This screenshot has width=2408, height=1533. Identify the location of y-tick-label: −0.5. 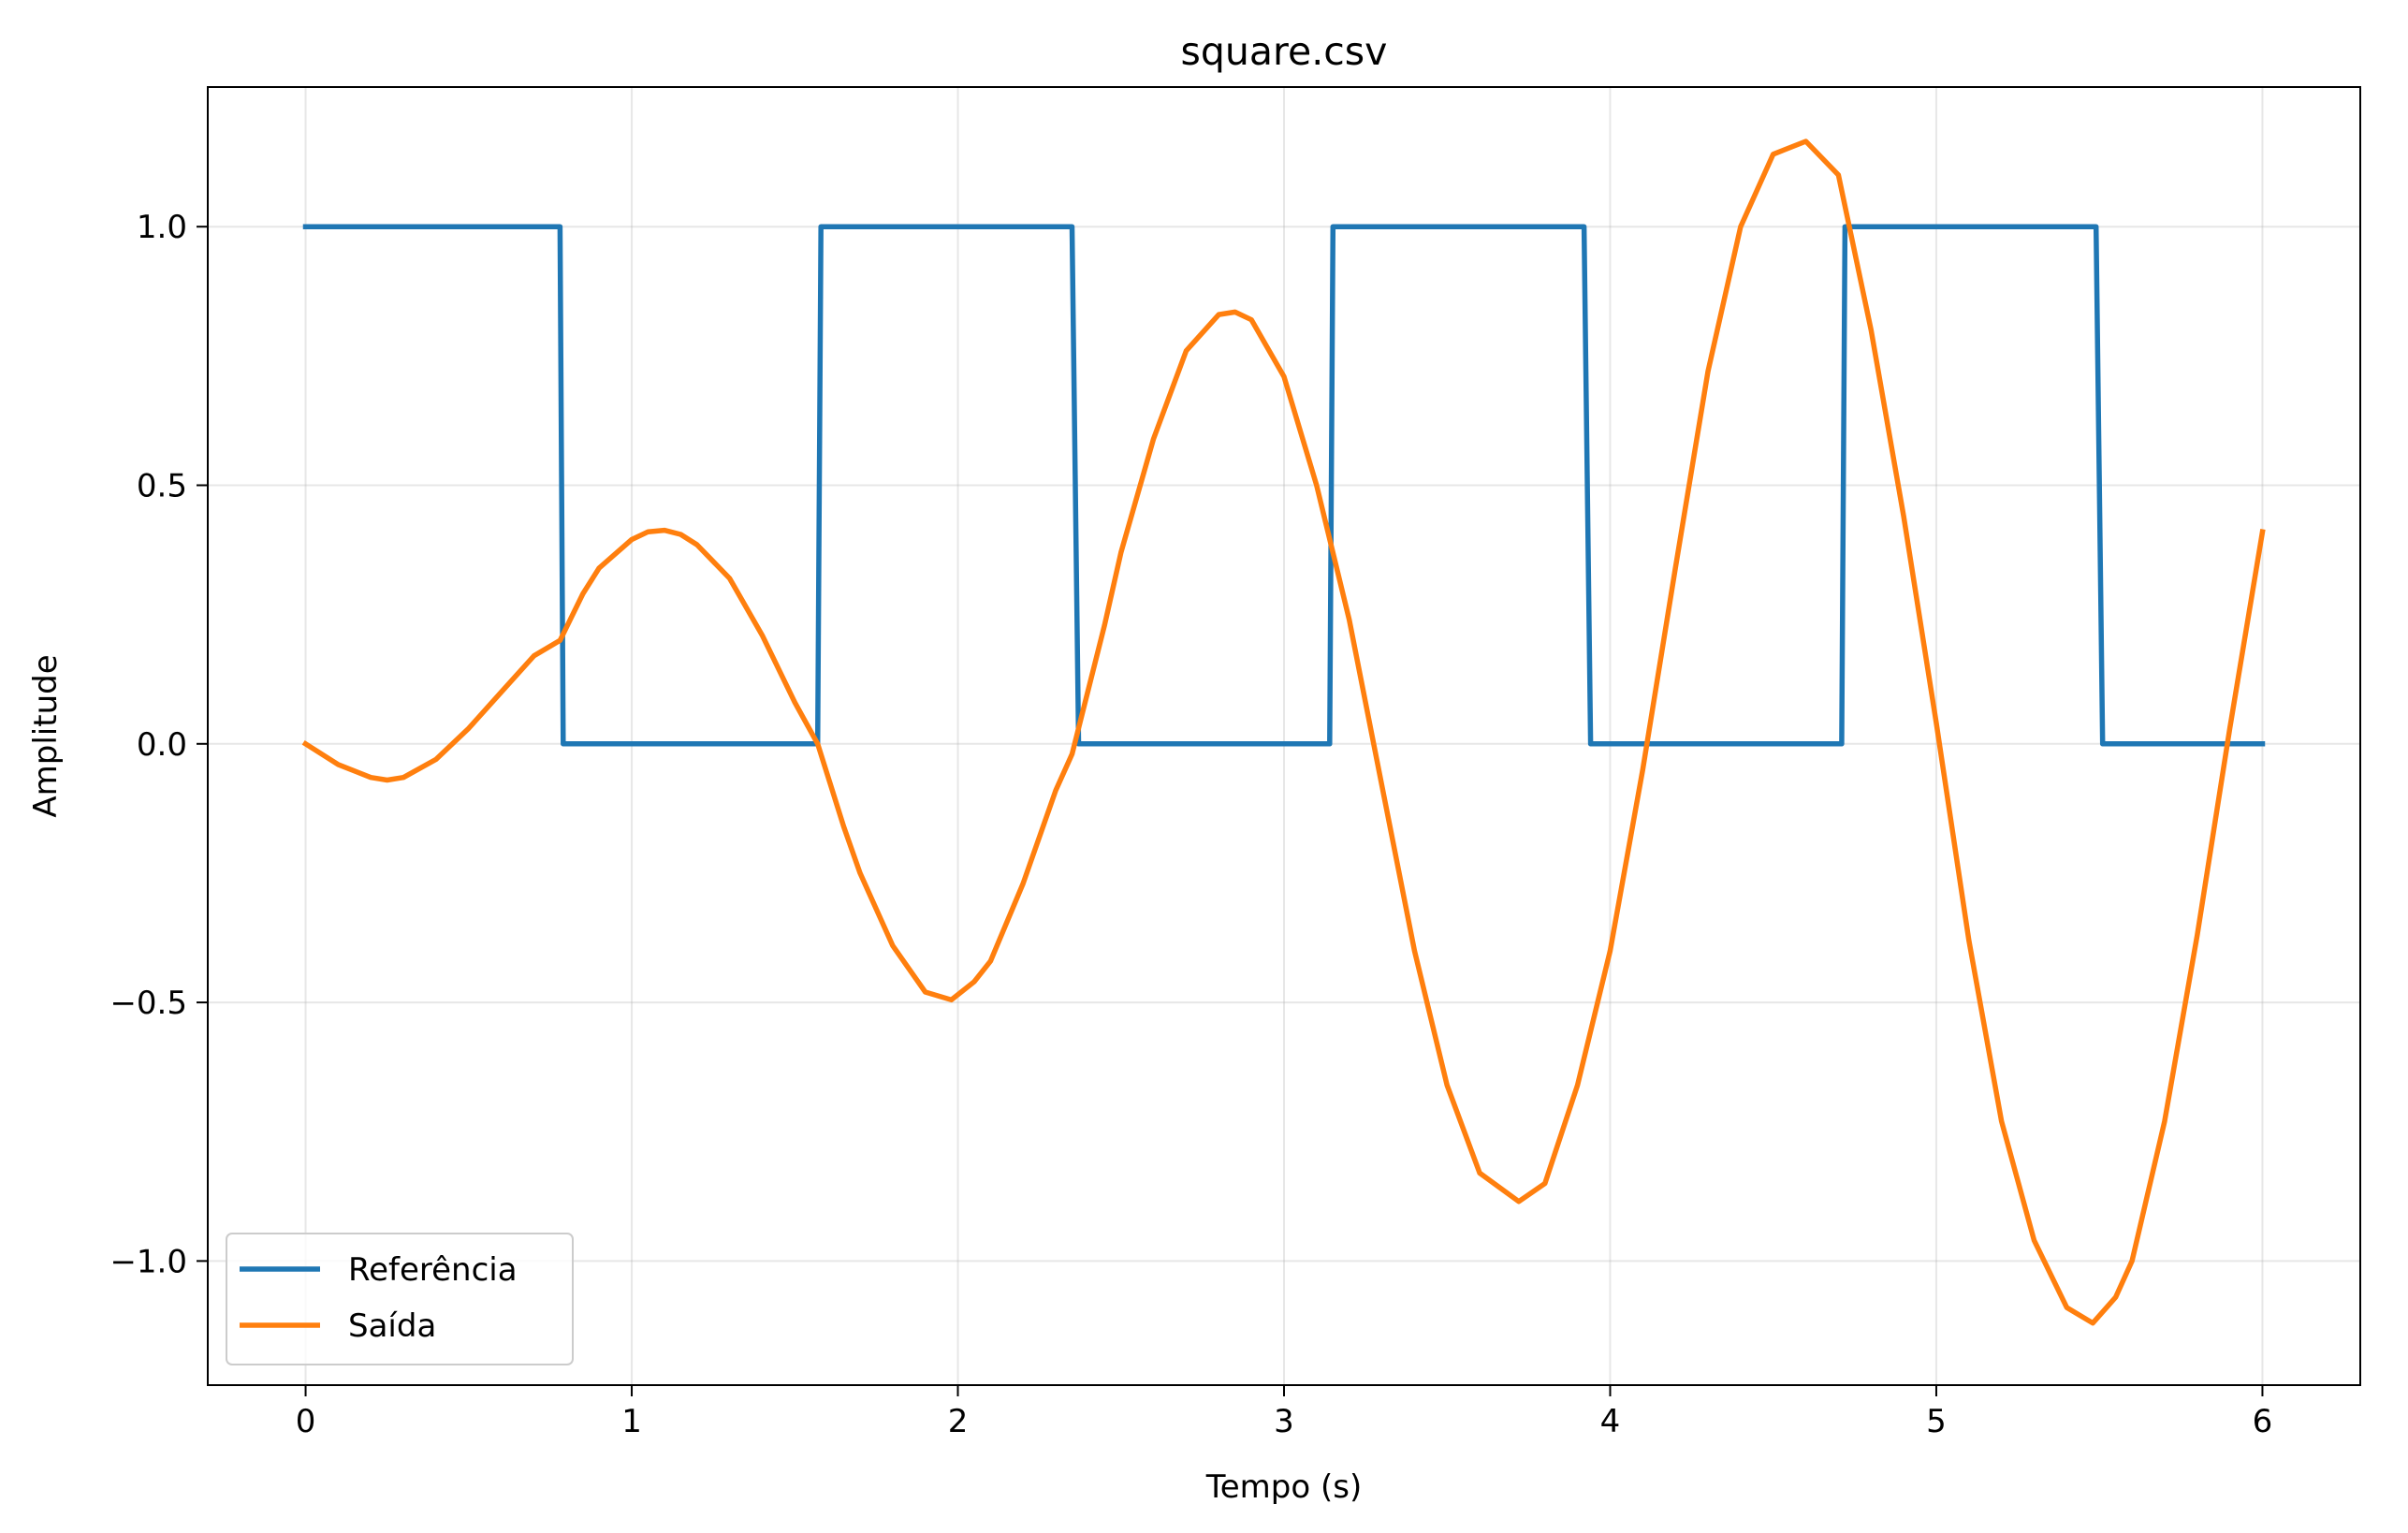
(148, 1003).